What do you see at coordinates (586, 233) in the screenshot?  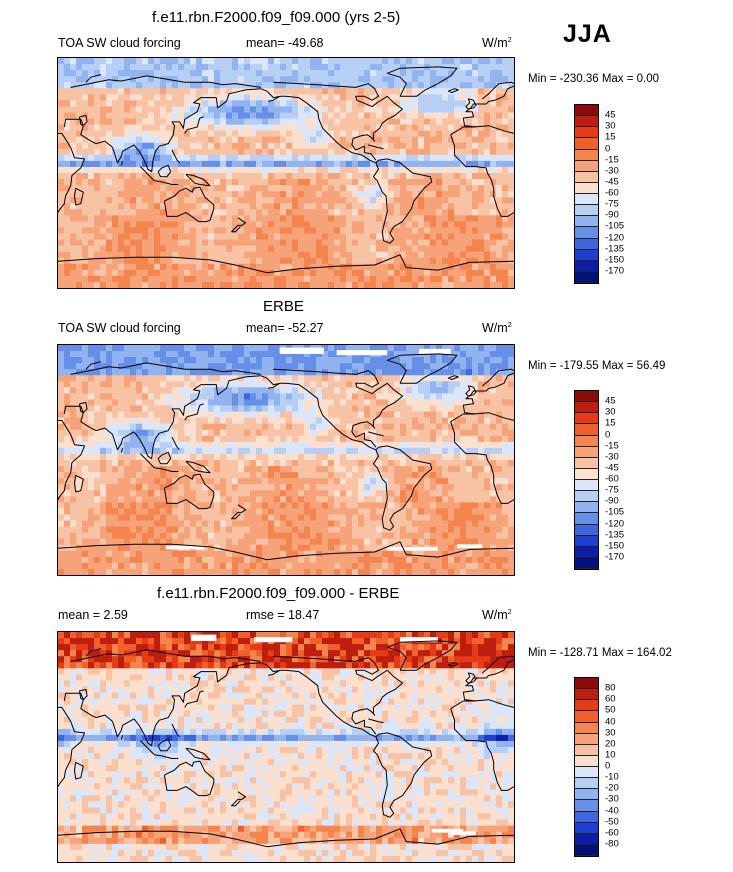 I see `colorbar-swatch` at bounding box center [586, 233].